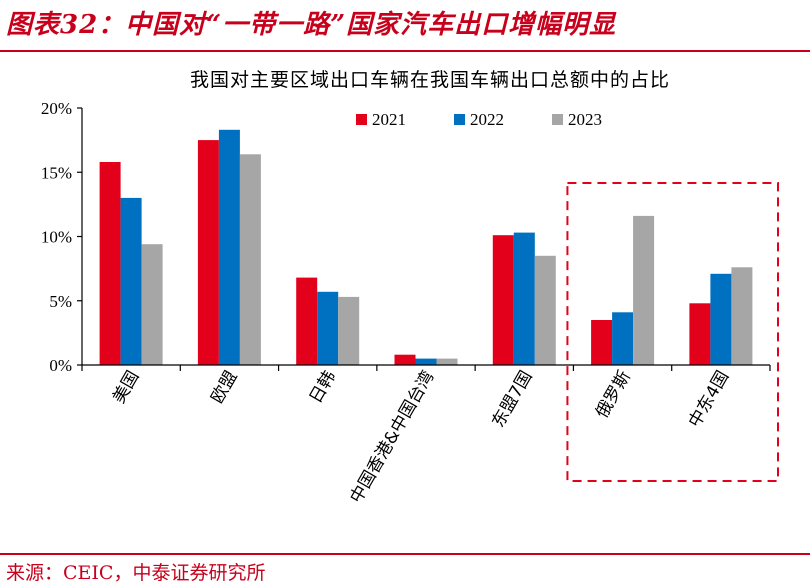 The image size is (810, 586). I want to click on x-tick-label-4: 东盟7国, so click(512, 400).